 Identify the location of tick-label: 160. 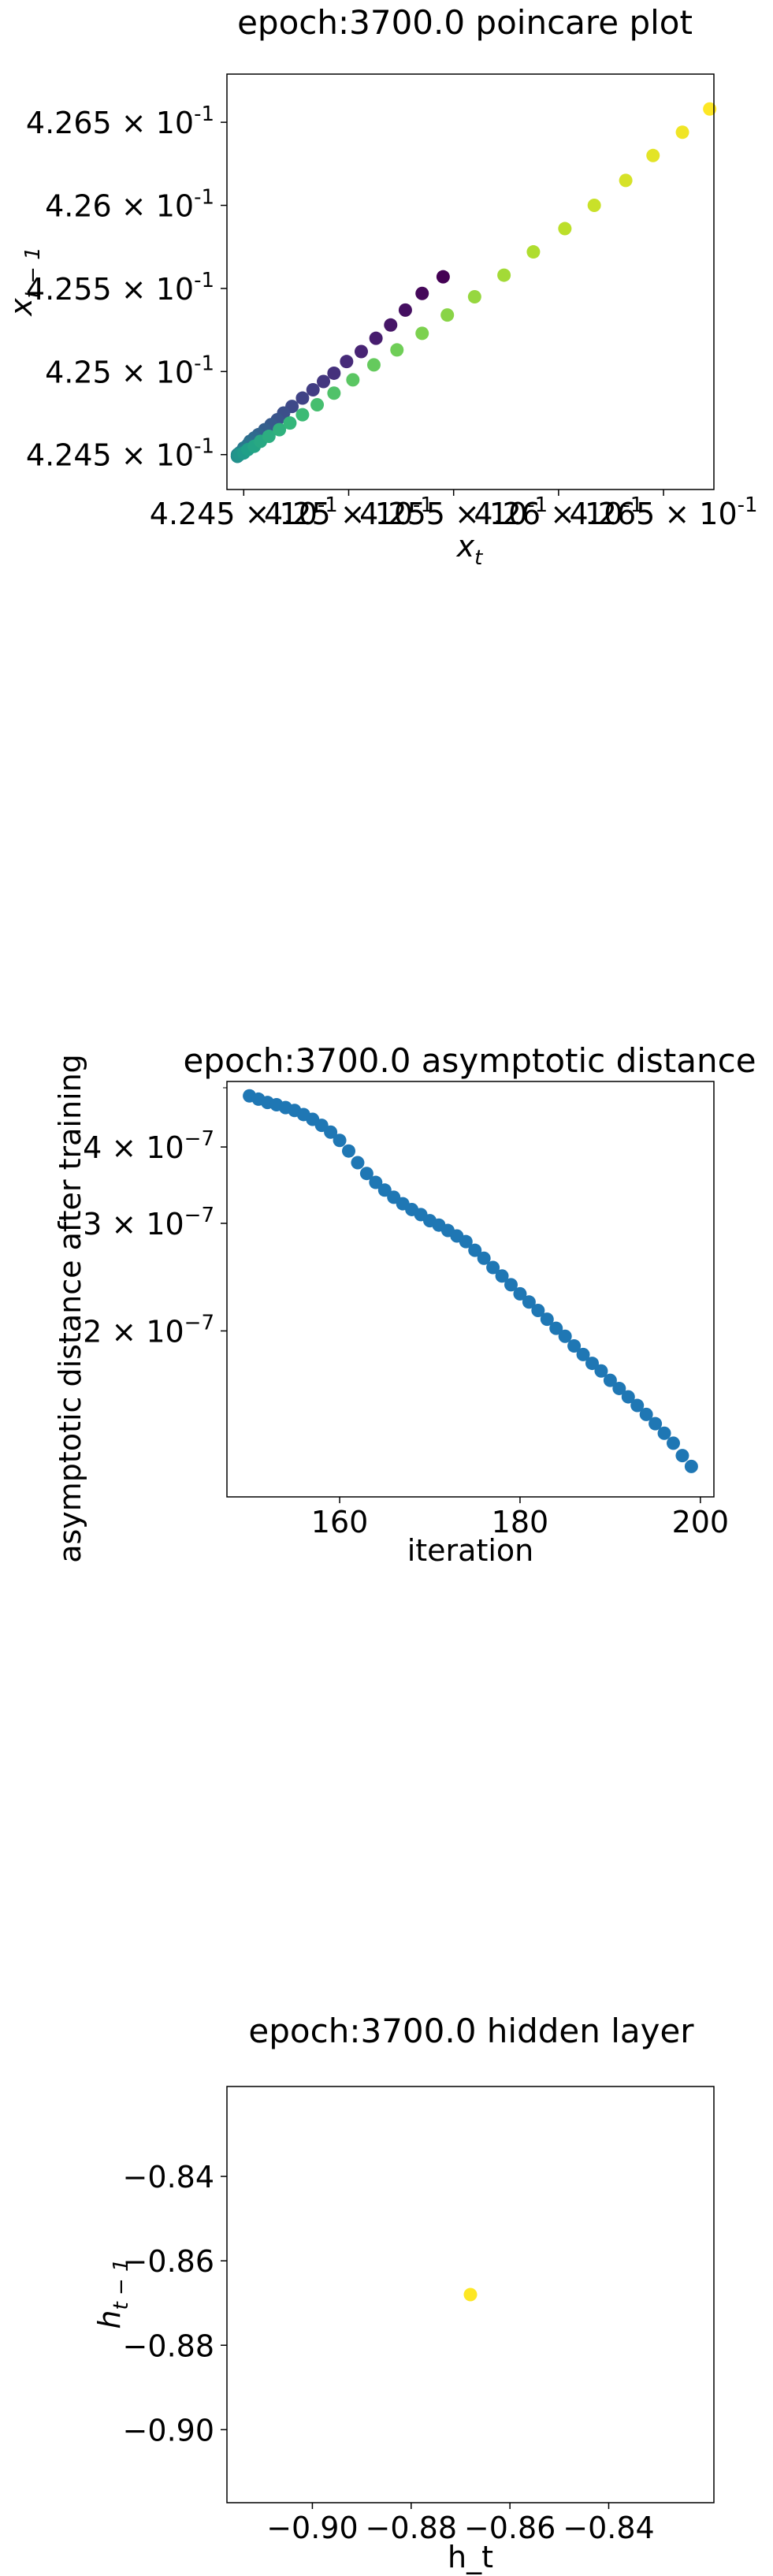
(340, 1522).